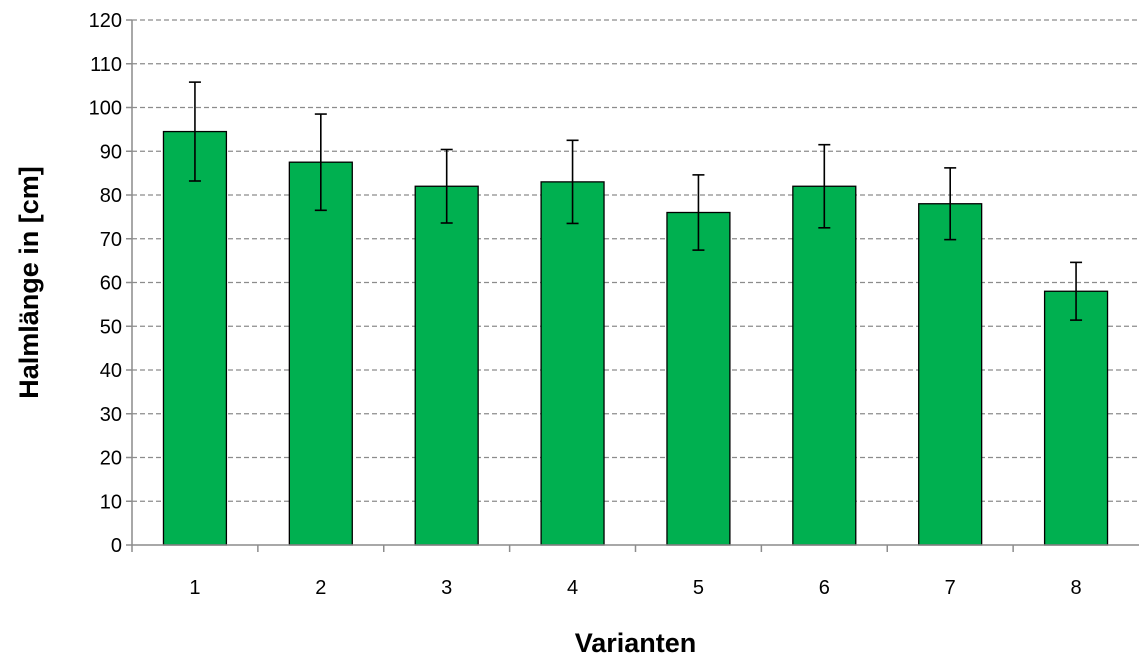  Describe the element at coordinates (111, 152) in the screenshot. I see `y-tick-label: 90` at that location.